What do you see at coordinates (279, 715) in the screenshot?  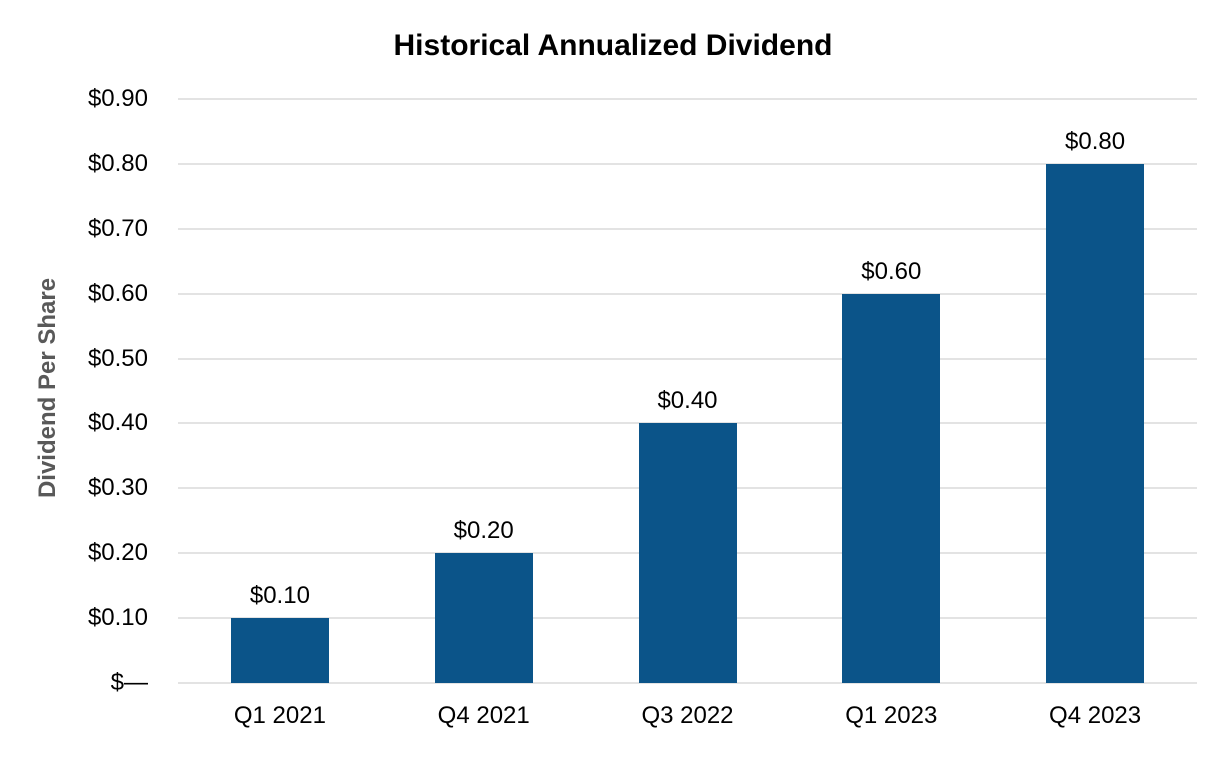 I see `x-tick-label: Q1 2021` at bounding box center [279, 715].